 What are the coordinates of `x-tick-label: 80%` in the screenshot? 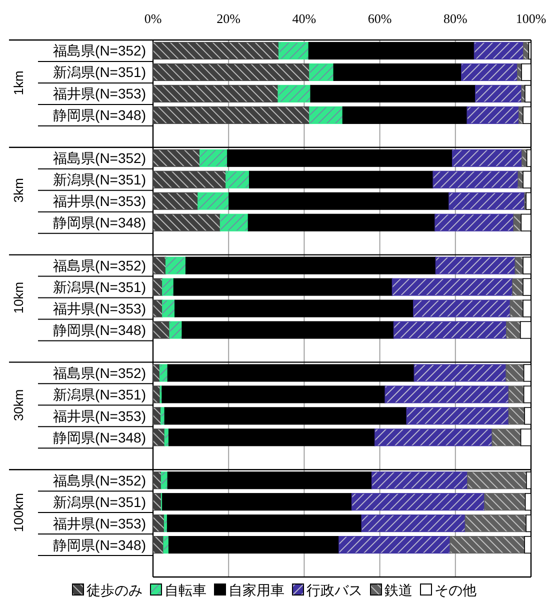 It's located at (455, 18).